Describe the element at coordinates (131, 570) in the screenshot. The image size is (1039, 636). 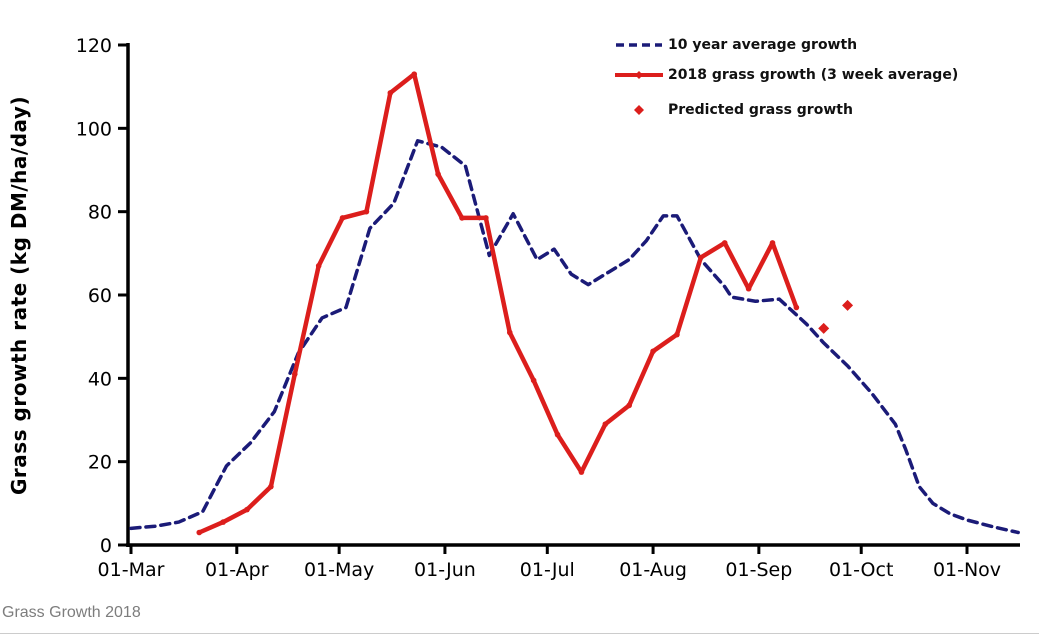
I see `x-tick-label: 01-Mar` at that location.